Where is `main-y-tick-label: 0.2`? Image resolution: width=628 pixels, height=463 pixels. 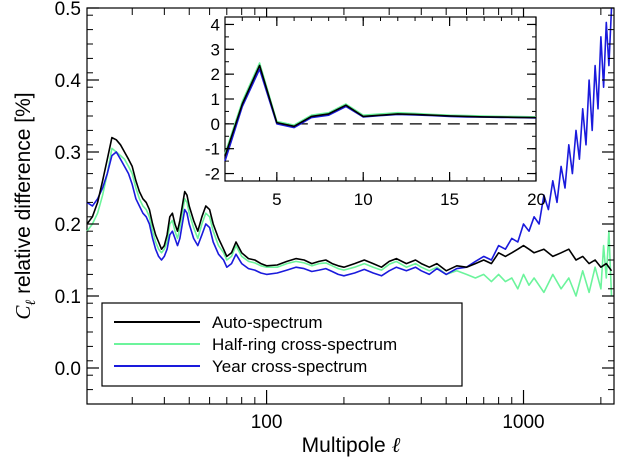 main-y-tick-label: 0.2 is located at coordinates (68, 225).